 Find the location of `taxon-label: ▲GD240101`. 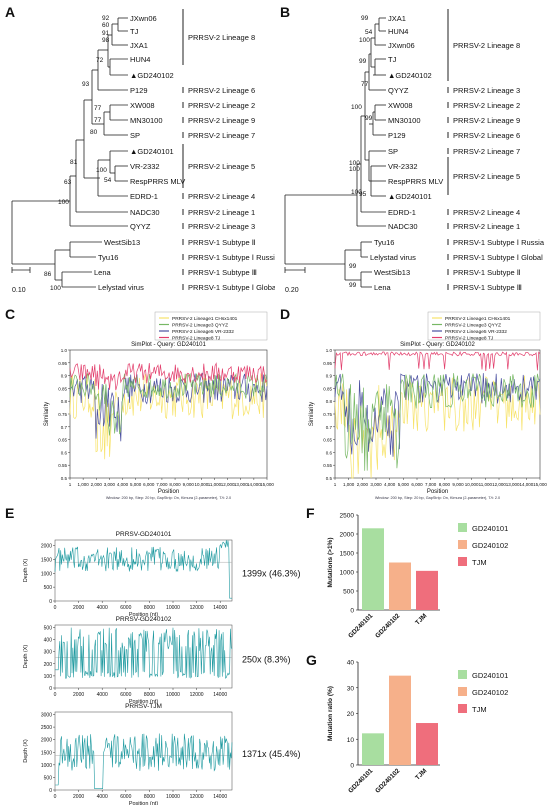

taxon-label: ▲GD240101 is located at coordinates (152, 151).